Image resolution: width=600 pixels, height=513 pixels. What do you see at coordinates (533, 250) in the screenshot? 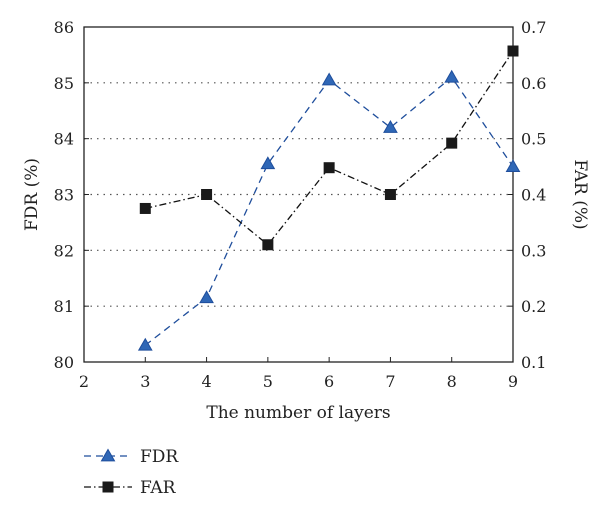
I see `y-right-tick-label: 0.3` at bounding box center [533, 250].